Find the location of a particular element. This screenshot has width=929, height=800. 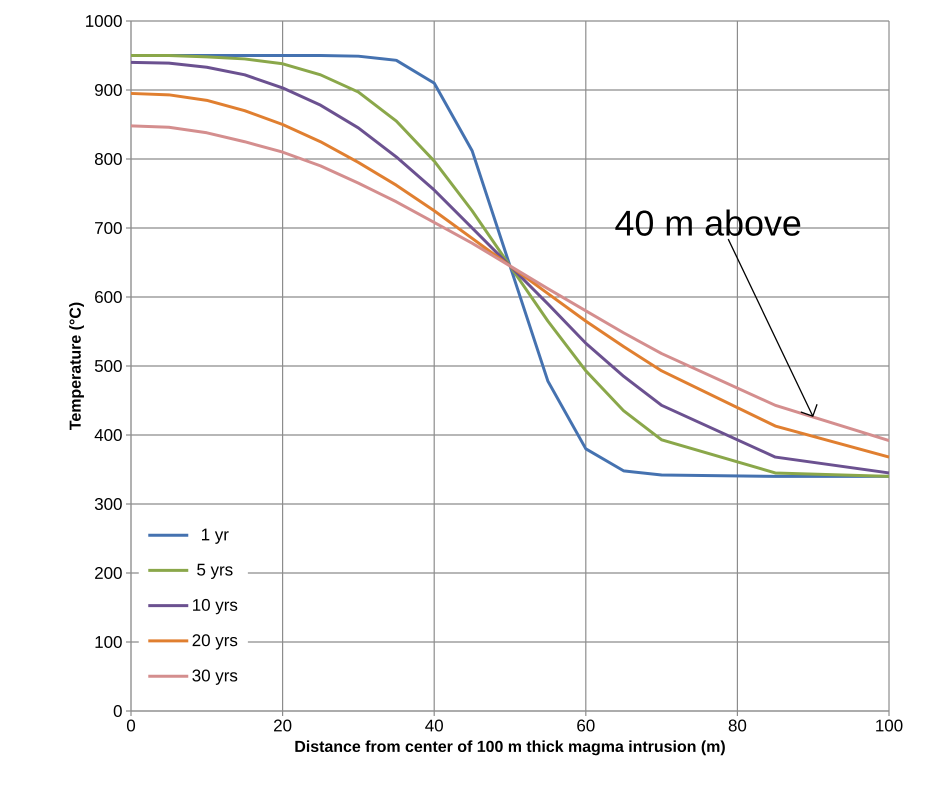

y-tick-label: 400 is located at coordinates (108, 435).